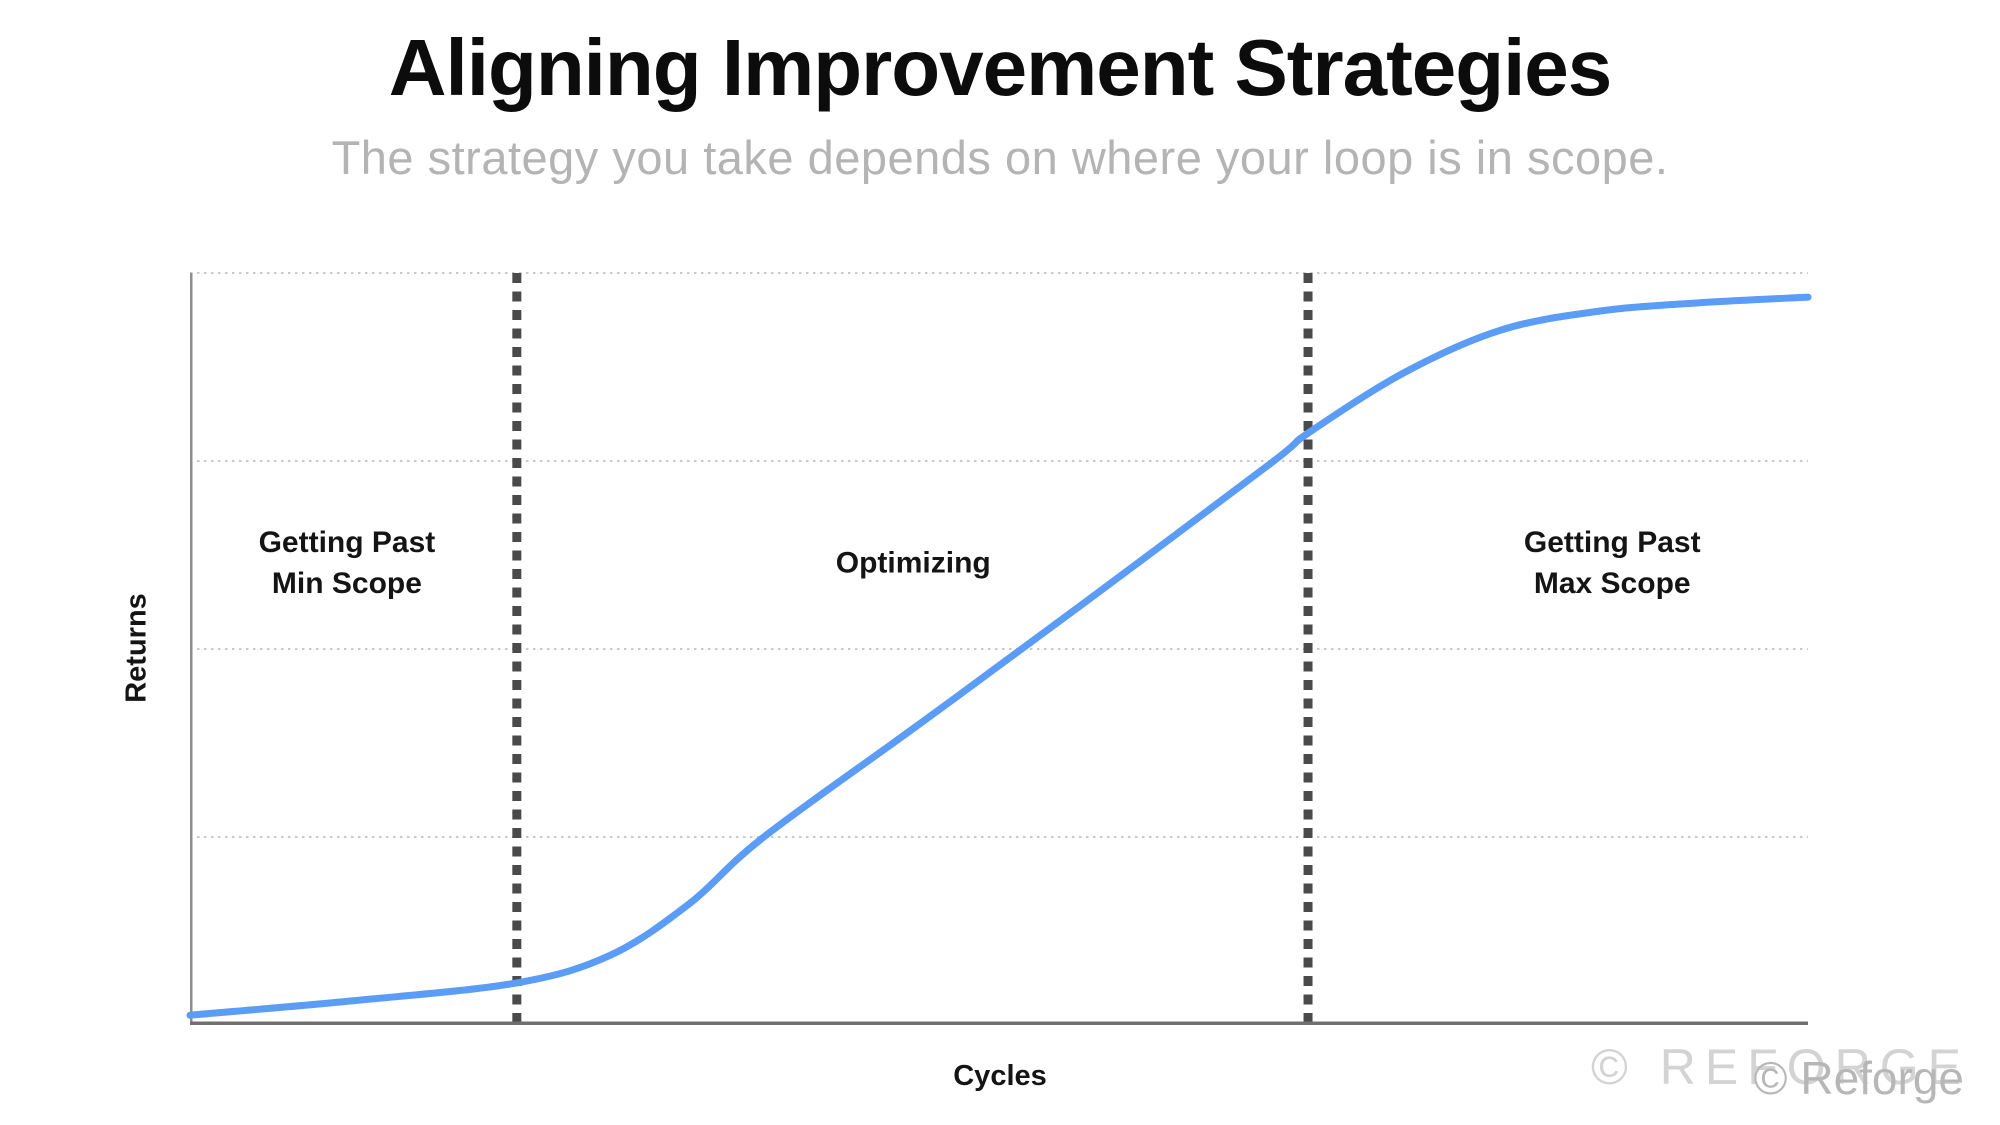 This screenshot has height=1125, width=2000. What do you see at coordinates (1000, 1076) in the screenshot?
I see `x-axis-label: Cycles` at bounding box center [1000, 1076].